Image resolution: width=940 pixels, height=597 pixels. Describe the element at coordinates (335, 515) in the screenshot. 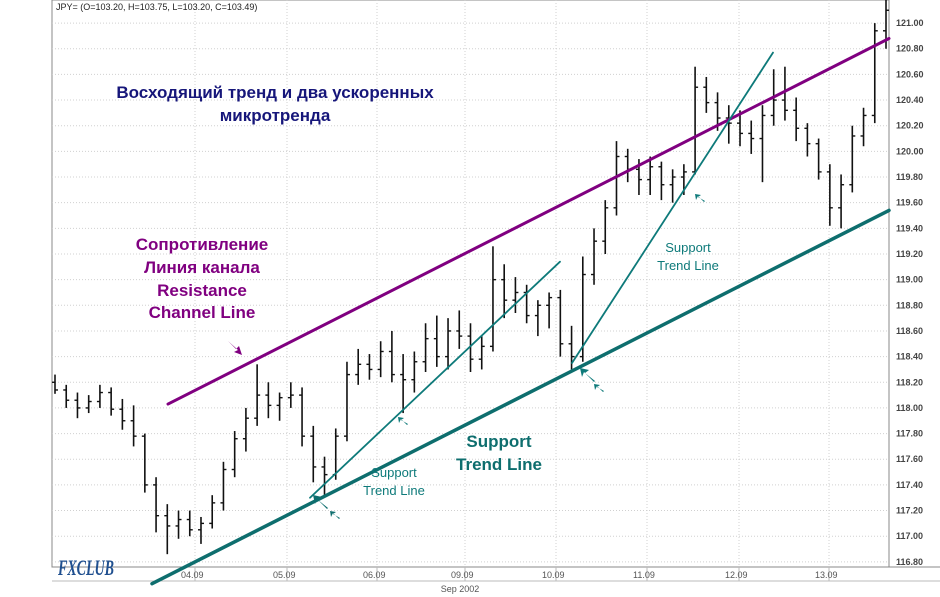

I see `arrow-support-b` at that location.